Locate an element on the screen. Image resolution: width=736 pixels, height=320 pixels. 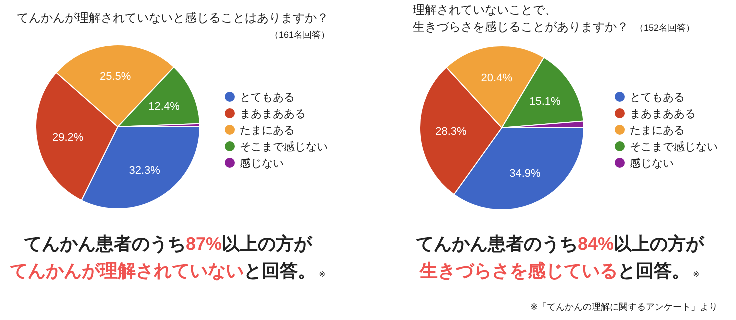
data-label: 34.9% is located at coordinates (526, 174).